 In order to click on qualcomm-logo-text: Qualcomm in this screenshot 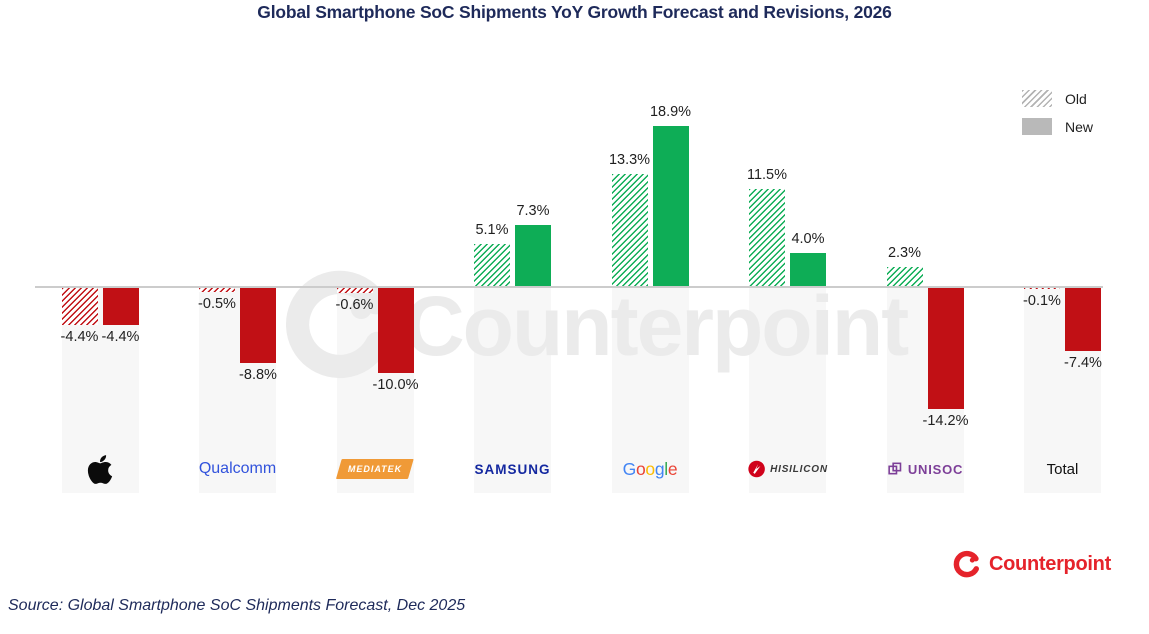, I will do `click(237, 468)`.